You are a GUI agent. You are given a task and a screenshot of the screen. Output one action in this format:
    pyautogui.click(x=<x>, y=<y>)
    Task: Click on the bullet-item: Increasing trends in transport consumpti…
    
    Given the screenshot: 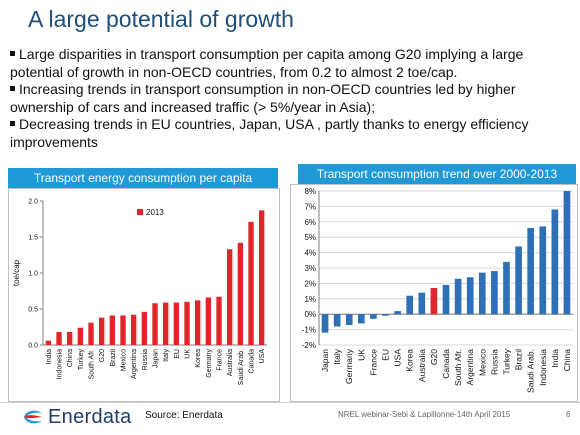 What is the action you would take?
    pyautogui.click(x=290, y=98)
    